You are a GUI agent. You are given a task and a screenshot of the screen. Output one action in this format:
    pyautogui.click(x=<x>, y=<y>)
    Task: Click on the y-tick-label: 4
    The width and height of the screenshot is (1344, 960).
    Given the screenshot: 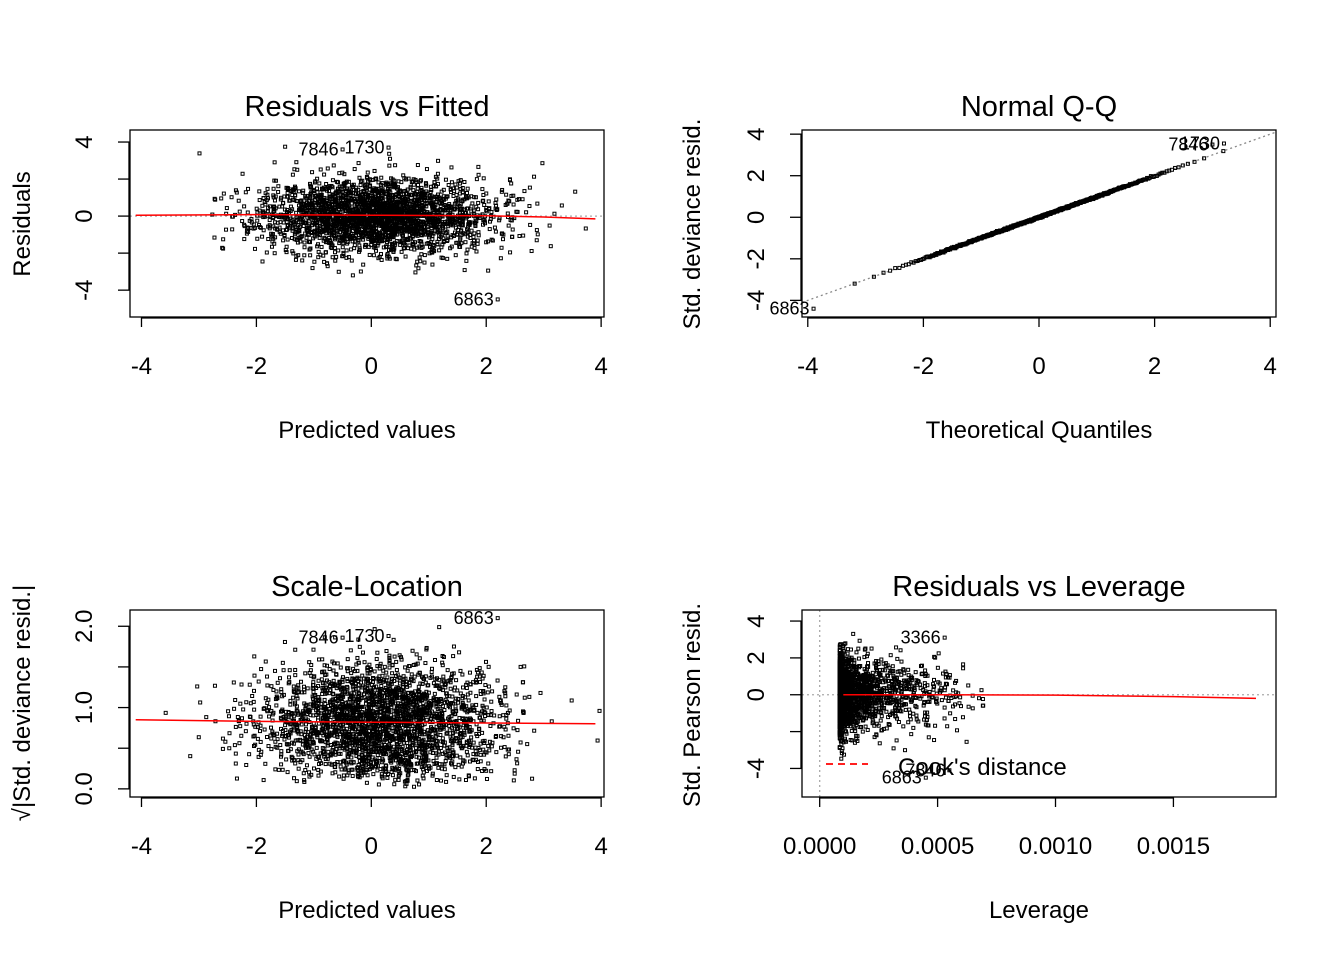 What is the action you would take?
    pyautogui.click(x=756, y=133)
    